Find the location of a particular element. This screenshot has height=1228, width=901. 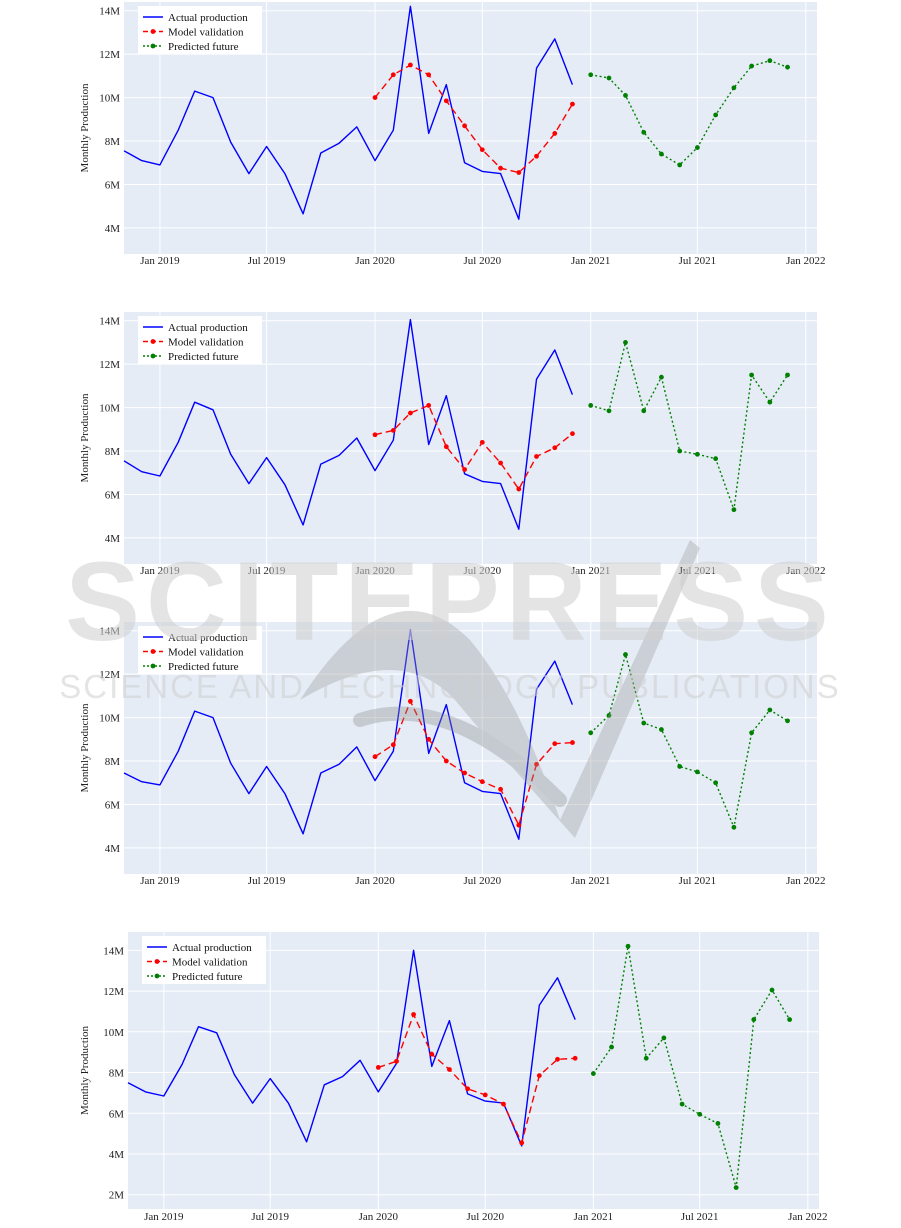

x-tick-label: Jul 2021 is located at coordinates (698, 571).